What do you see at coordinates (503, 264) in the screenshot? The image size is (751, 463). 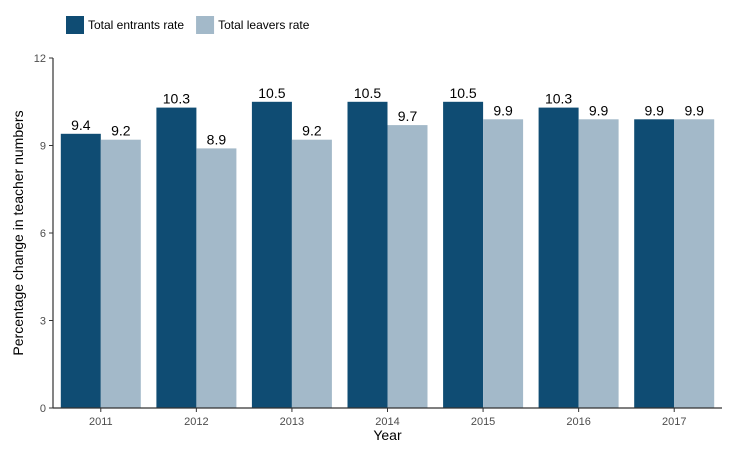 I see `bar-total-leavers-rate-2015` at bounding box center [503, 264].